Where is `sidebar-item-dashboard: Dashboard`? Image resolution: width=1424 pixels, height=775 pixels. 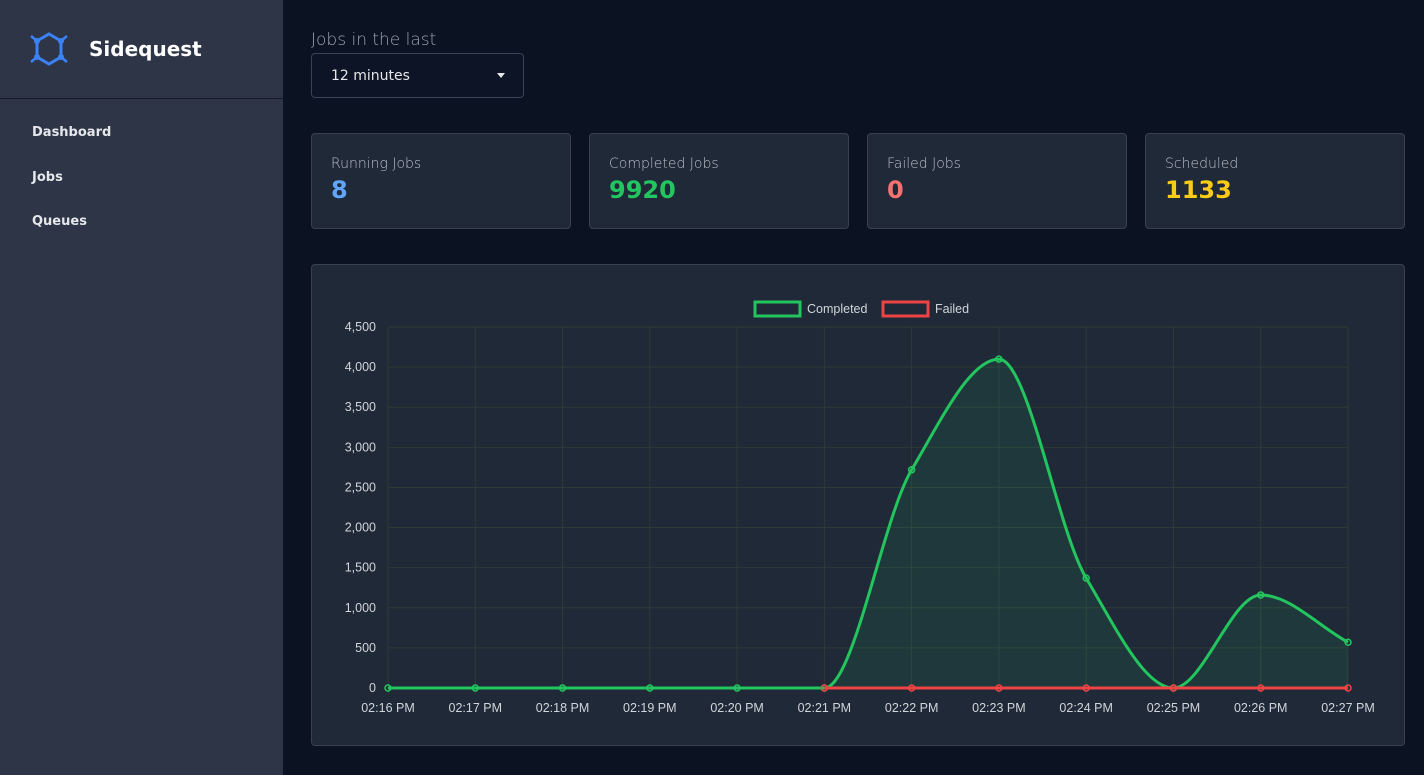
sidebar-item-dashboard: Dashboard is located at coordinates (72, 132).